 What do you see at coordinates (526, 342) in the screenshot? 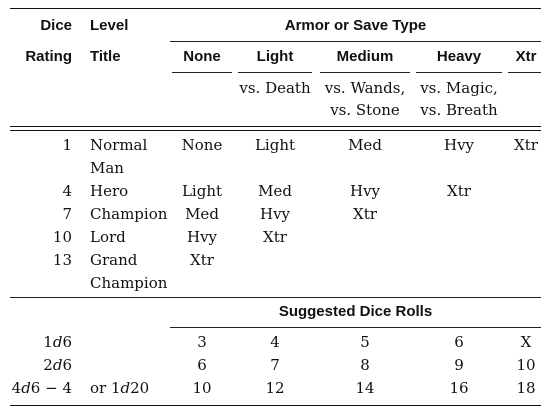
I see `roll-xtr: X` at bounding box center [526, 342].